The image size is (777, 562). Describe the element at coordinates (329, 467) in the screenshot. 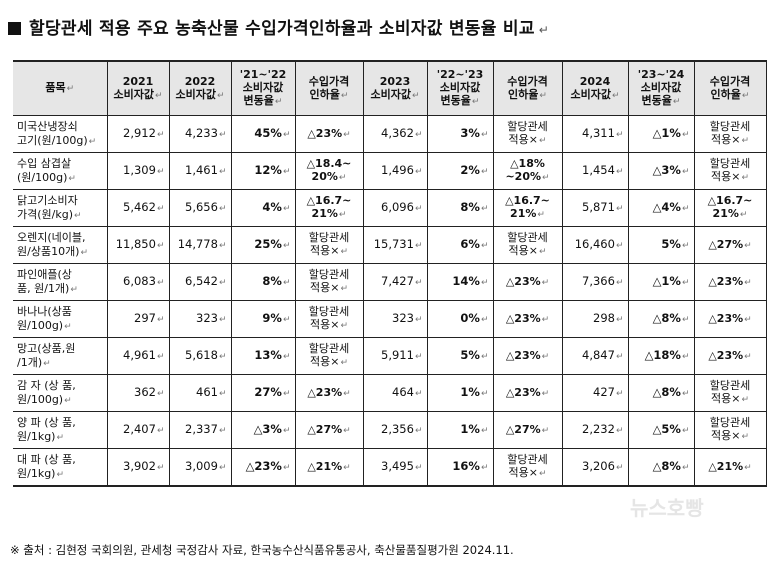

I see `table-cell: △21%↵` at that location.